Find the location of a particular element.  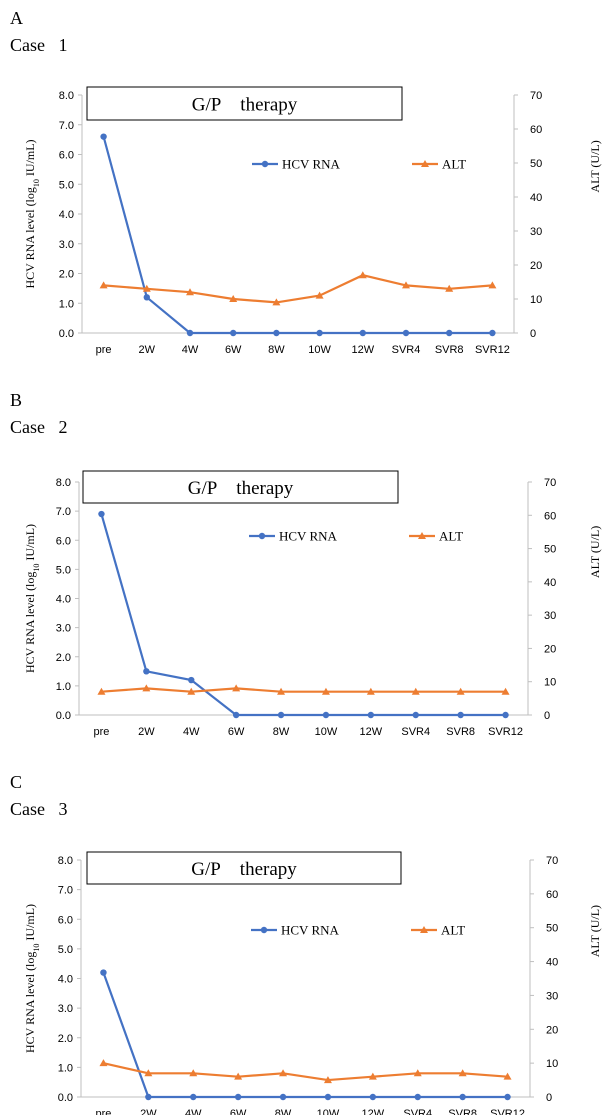

case-label: Case 1 is located at coordinates (39, 45).